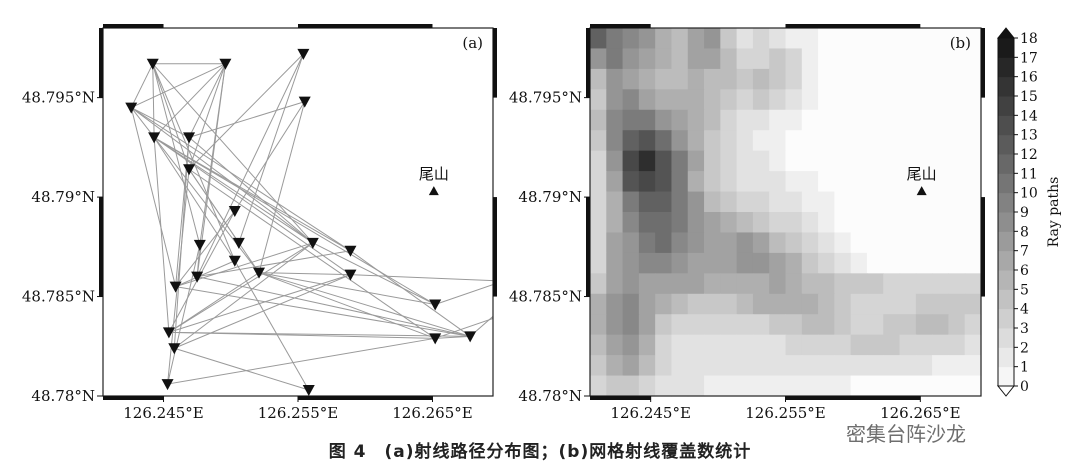 The image size is (1080, 475). Describe the element at coordinates (1024, 348) in the screenshot. I see `colorbar-tick-label: 2` at that location.